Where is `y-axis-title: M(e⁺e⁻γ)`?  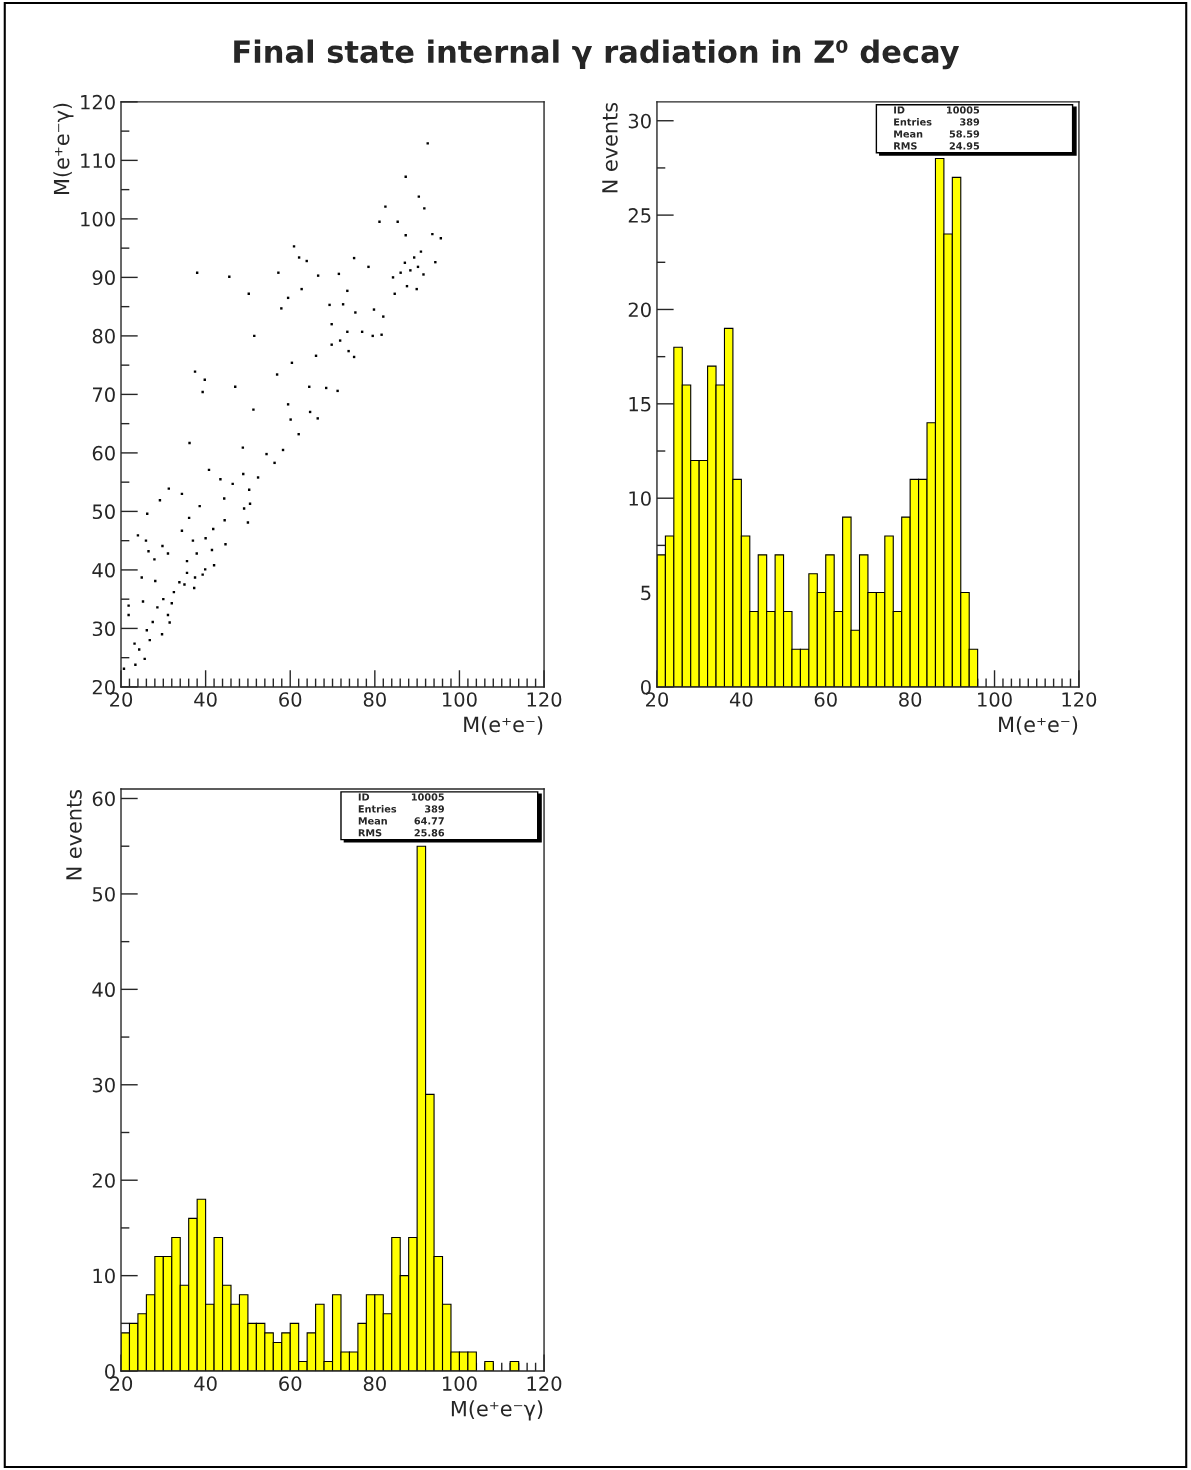
y-axis-title: M(e⁺e⁻γ) is located at coordinates (63, 149).